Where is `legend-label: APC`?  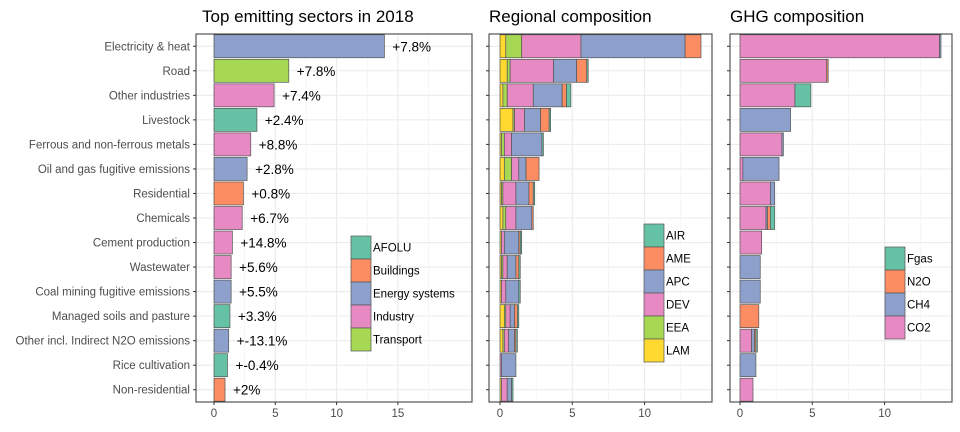 legend-label: APC is located at coordinates (678, 283).